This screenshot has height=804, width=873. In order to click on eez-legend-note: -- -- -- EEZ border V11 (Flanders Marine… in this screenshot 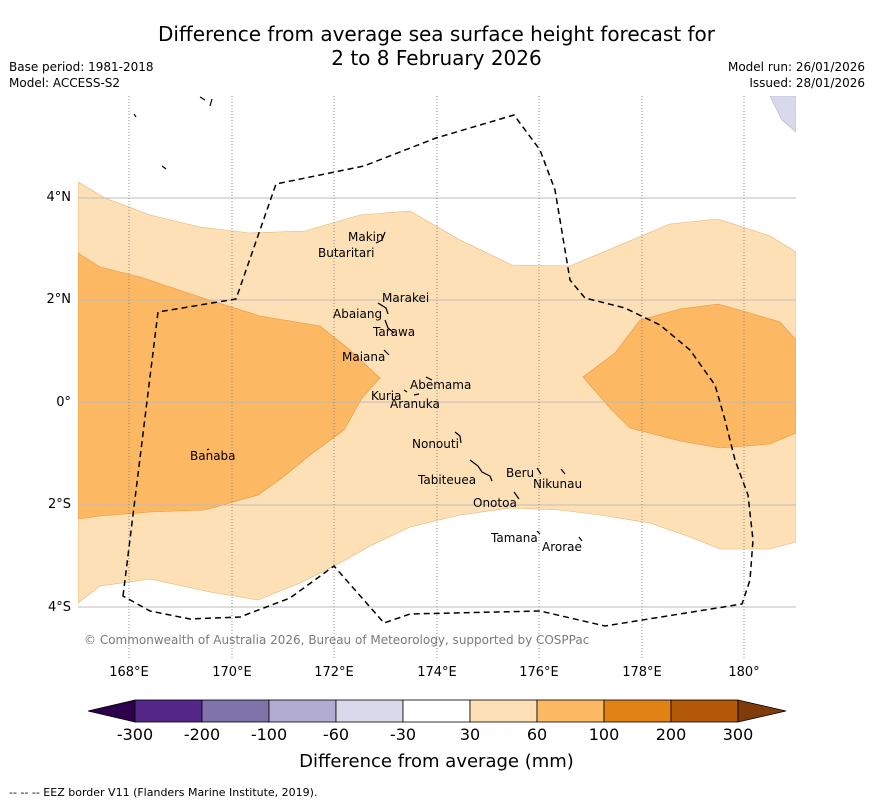, I will do `click(163, 792)`.